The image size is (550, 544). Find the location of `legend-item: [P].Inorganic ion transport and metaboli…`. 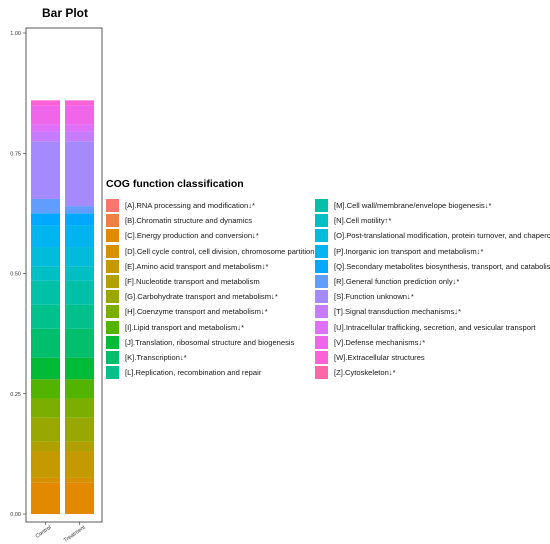

legend-item: [P].Inorganic ion transport and metaboli… is located at coordinates (399, 251).